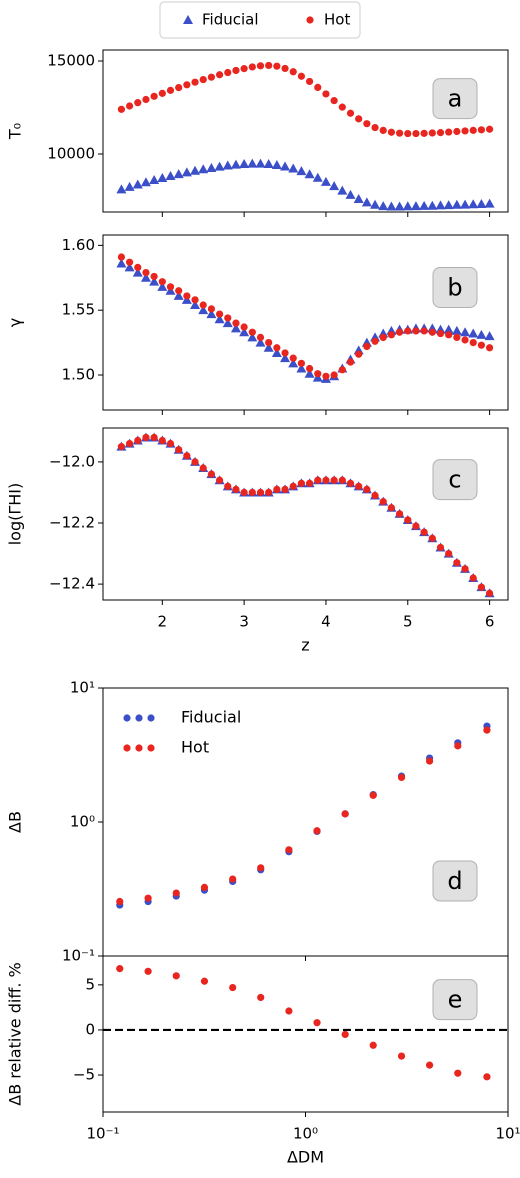 The height and width of the screenshot is (1178, 520). I want to click on y-tick-label: 0, so click(90, 1029).